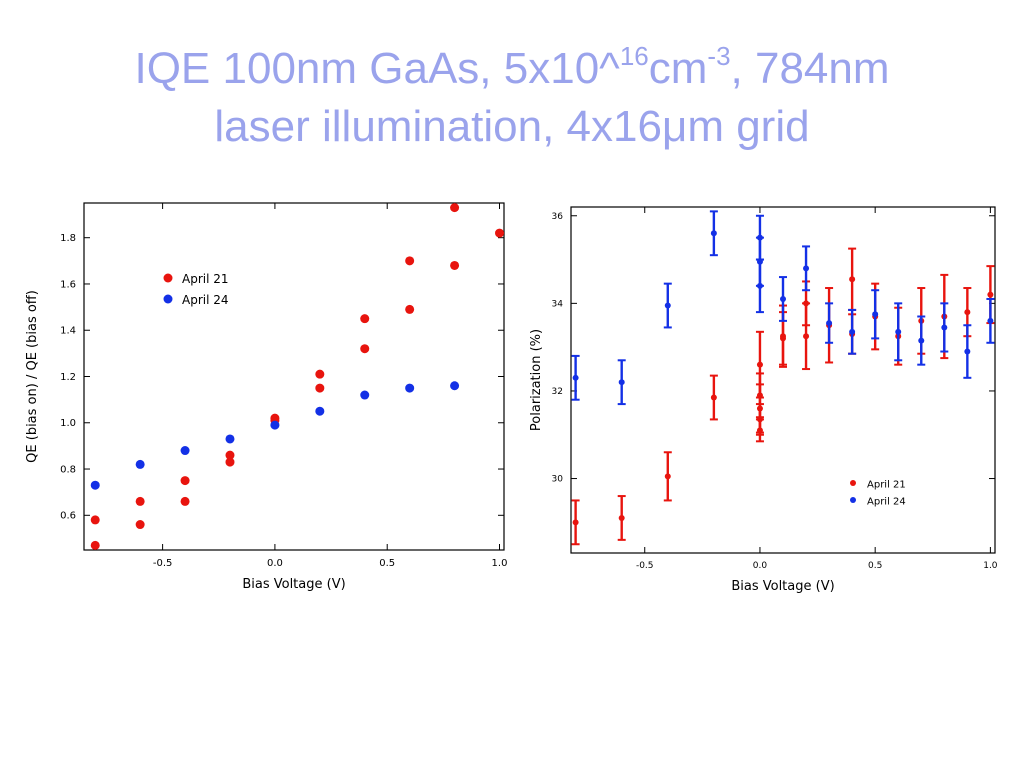 This screenshot has height=768, width=1024. What do you see at coordinates (719, 56) in the screenshot?
I see `title-exponent-2: -3` at bounding box center [719, 56].